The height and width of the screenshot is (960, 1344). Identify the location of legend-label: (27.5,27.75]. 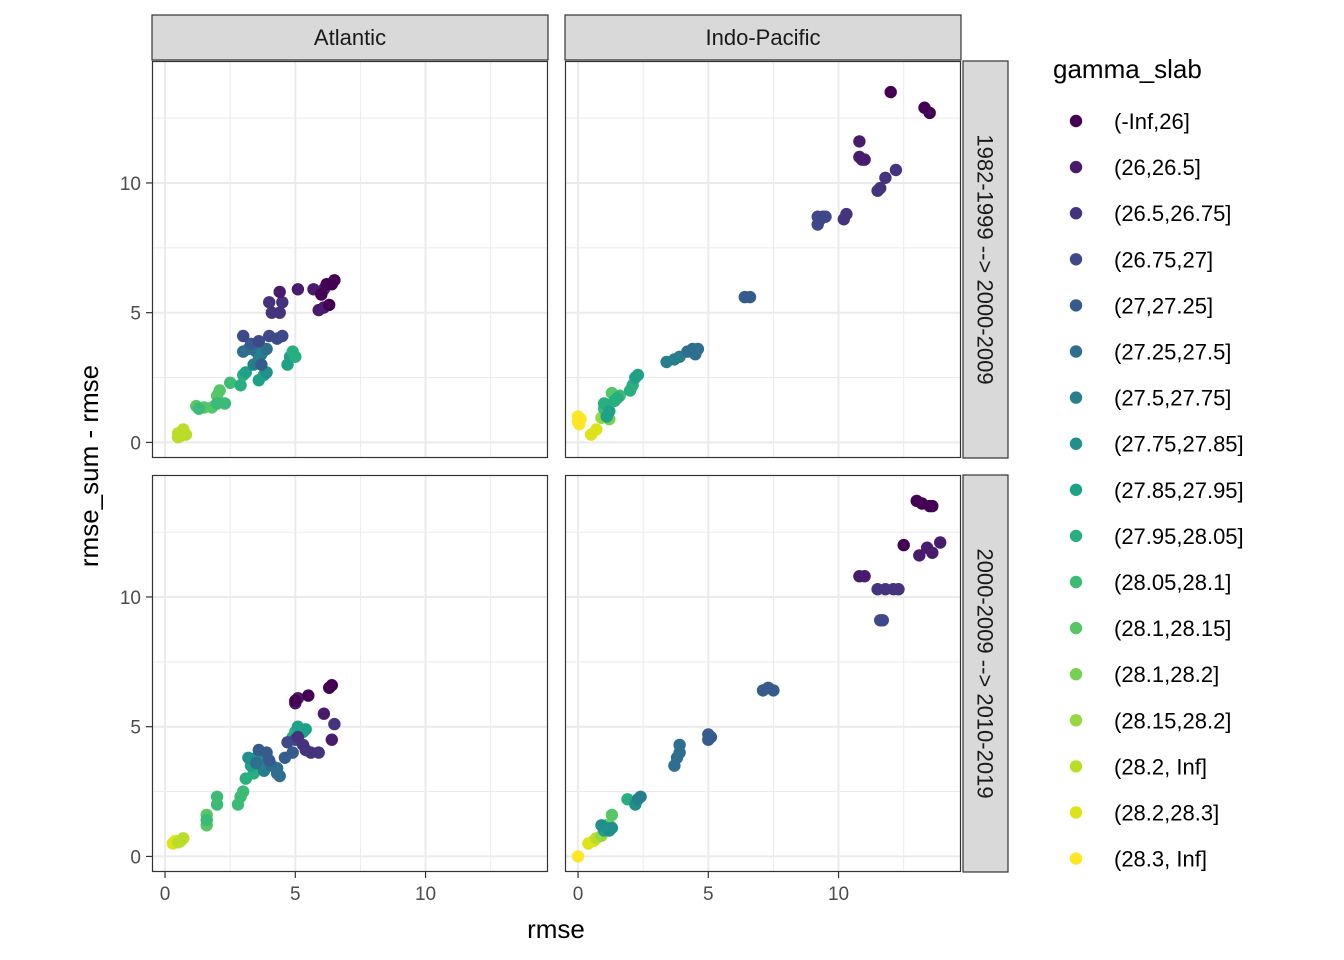
(1172, 398).